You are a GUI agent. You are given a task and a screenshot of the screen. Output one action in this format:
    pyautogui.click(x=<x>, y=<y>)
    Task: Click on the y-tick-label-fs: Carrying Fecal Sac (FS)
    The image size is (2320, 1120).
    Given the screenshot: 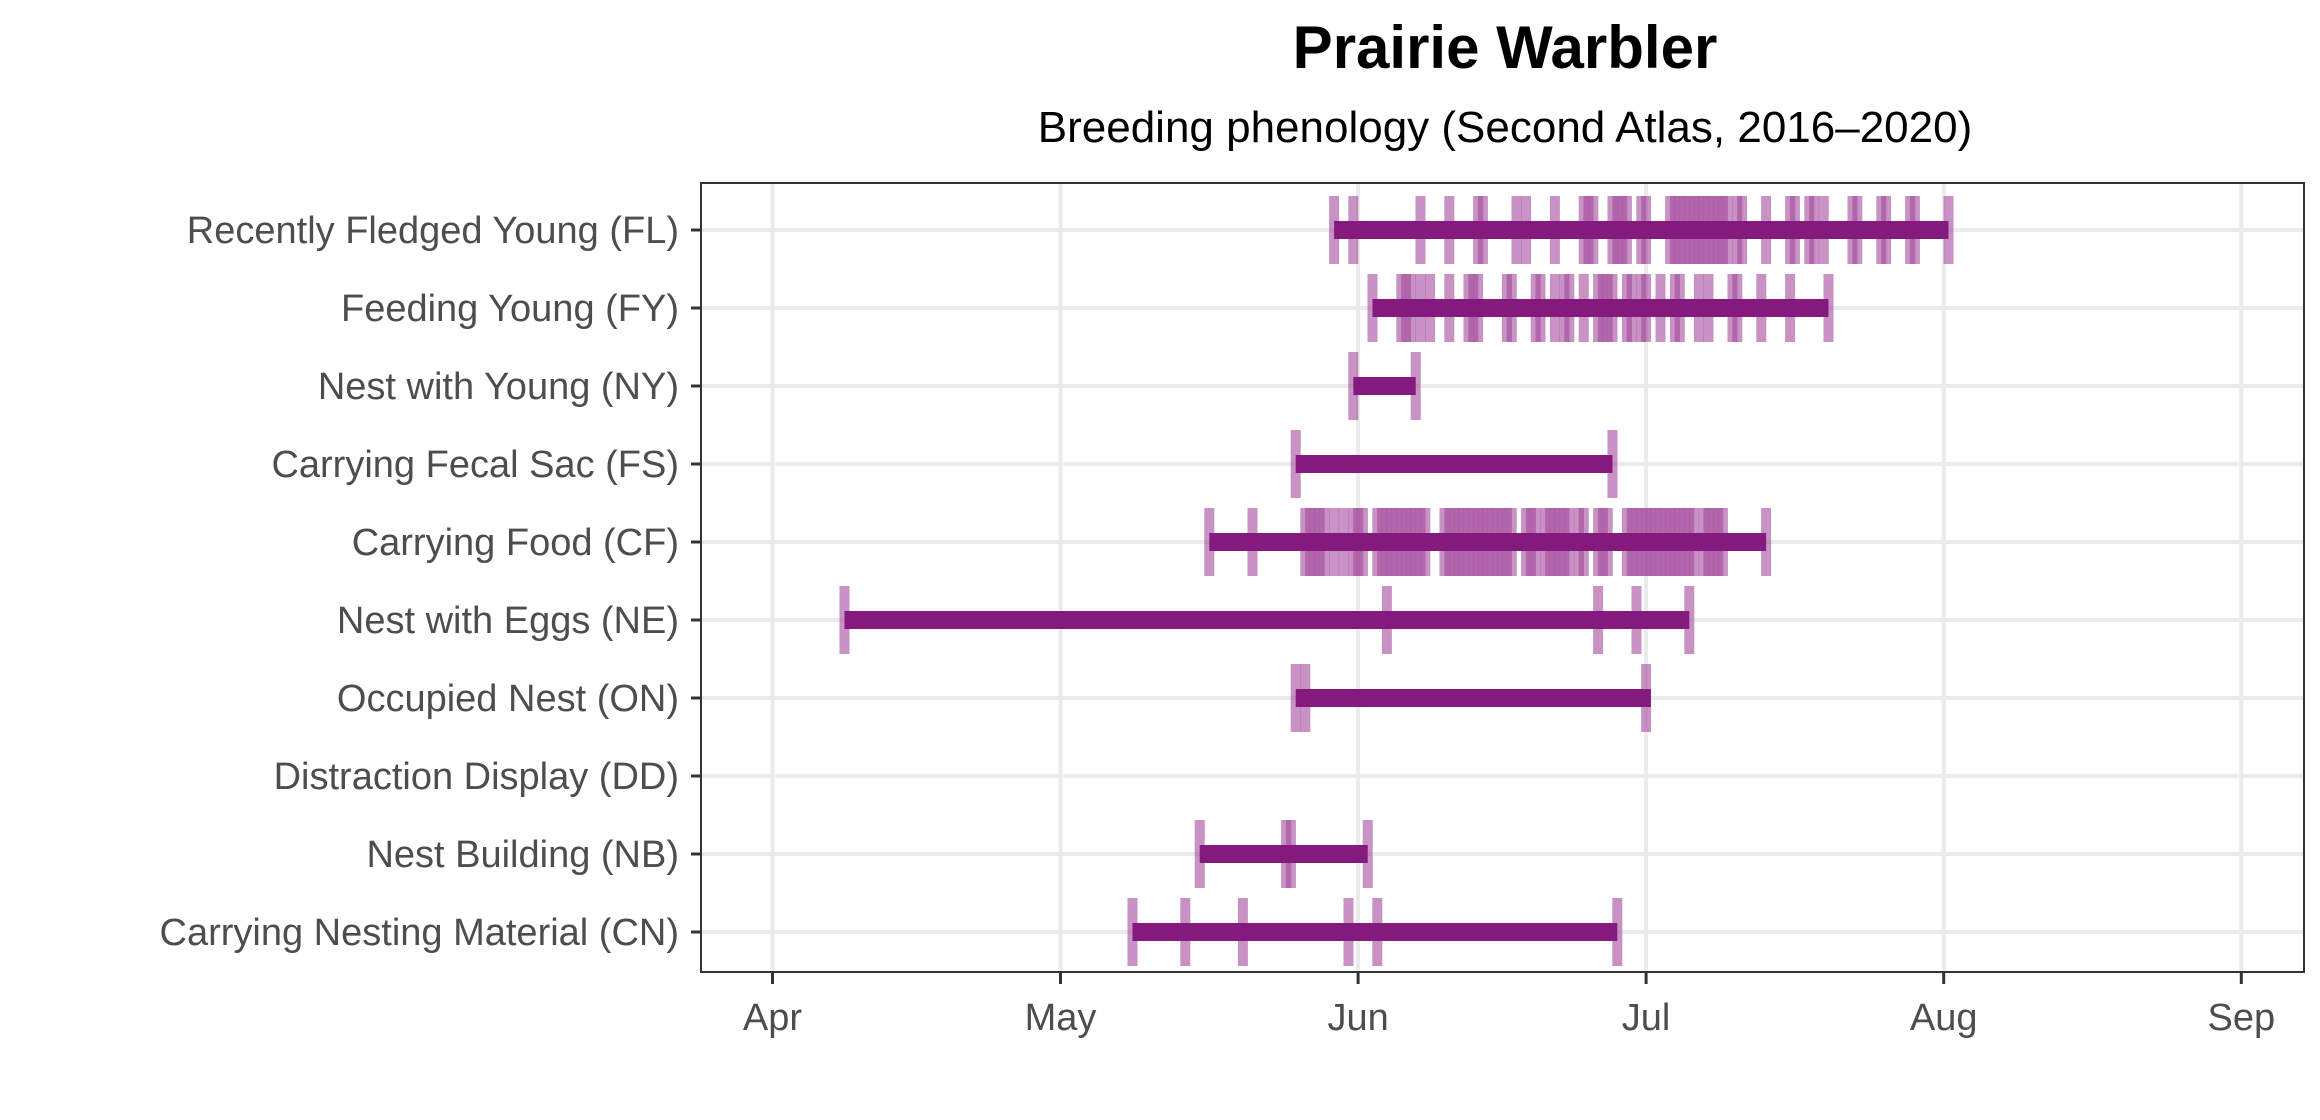 What is the action you would take?
    pyautogui.click(x=475, y=465)
    